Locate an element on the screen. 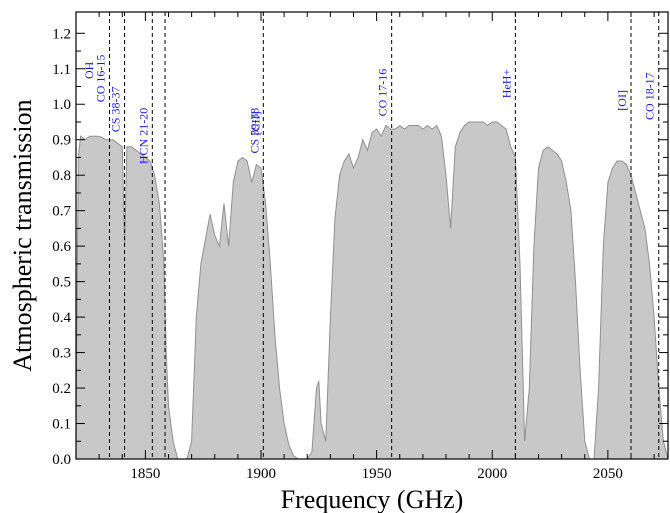  line-label: [OI] is located at coordinates (622, 100).